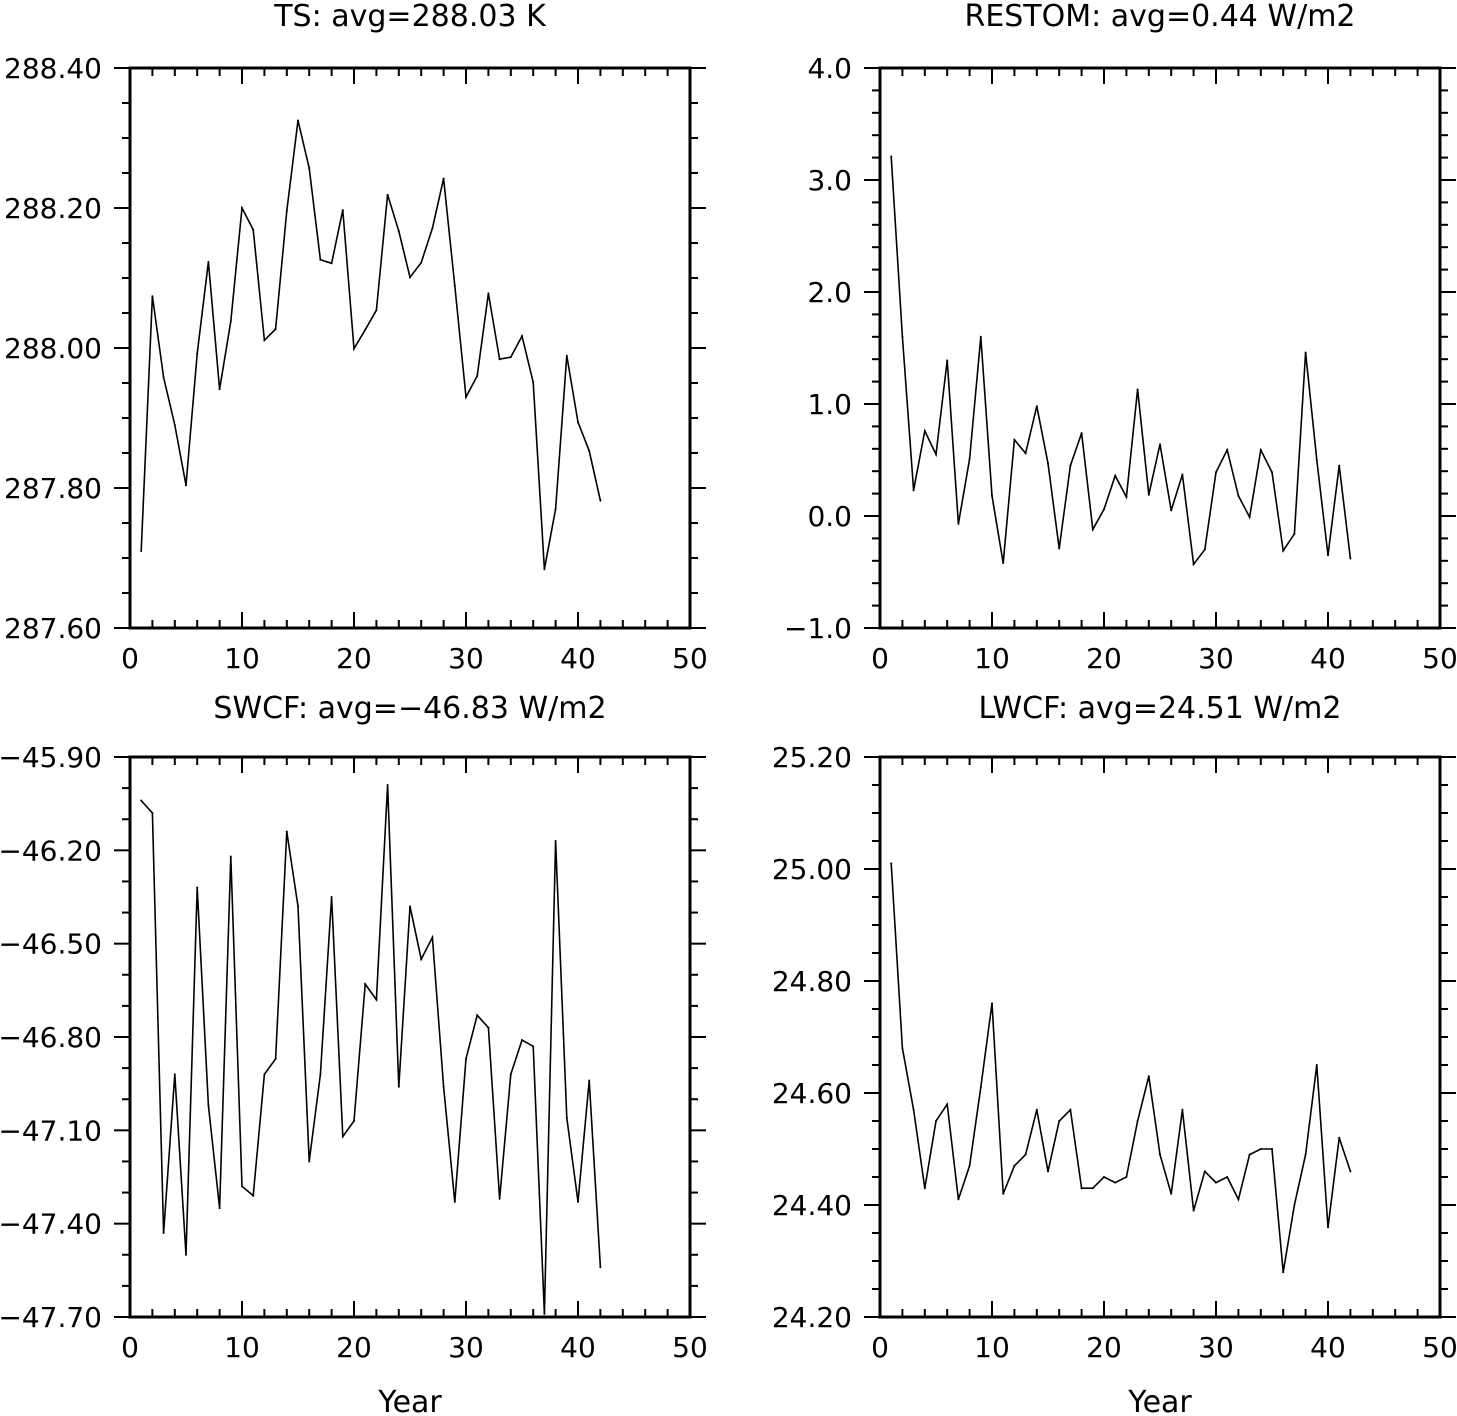 The image size is (1457, 1416). I want to click on y-tick-label: 24.60, so click(812, 1093).